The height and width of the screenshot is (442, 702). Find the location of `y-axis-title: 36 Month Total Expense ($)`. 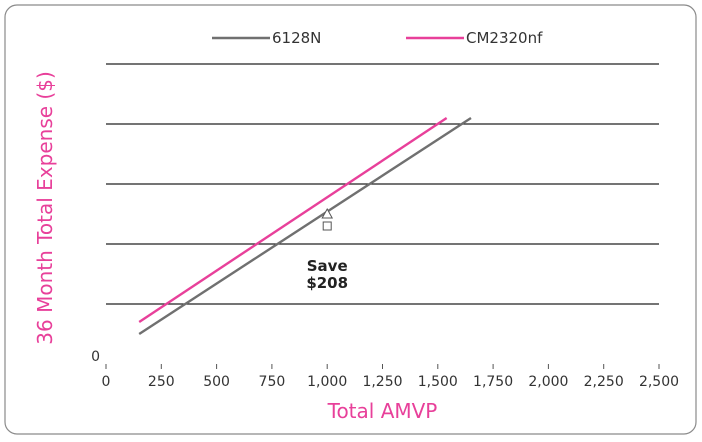

y-axis-title: 36 Month Total Expense ($) is located at coordinates (45, 207).